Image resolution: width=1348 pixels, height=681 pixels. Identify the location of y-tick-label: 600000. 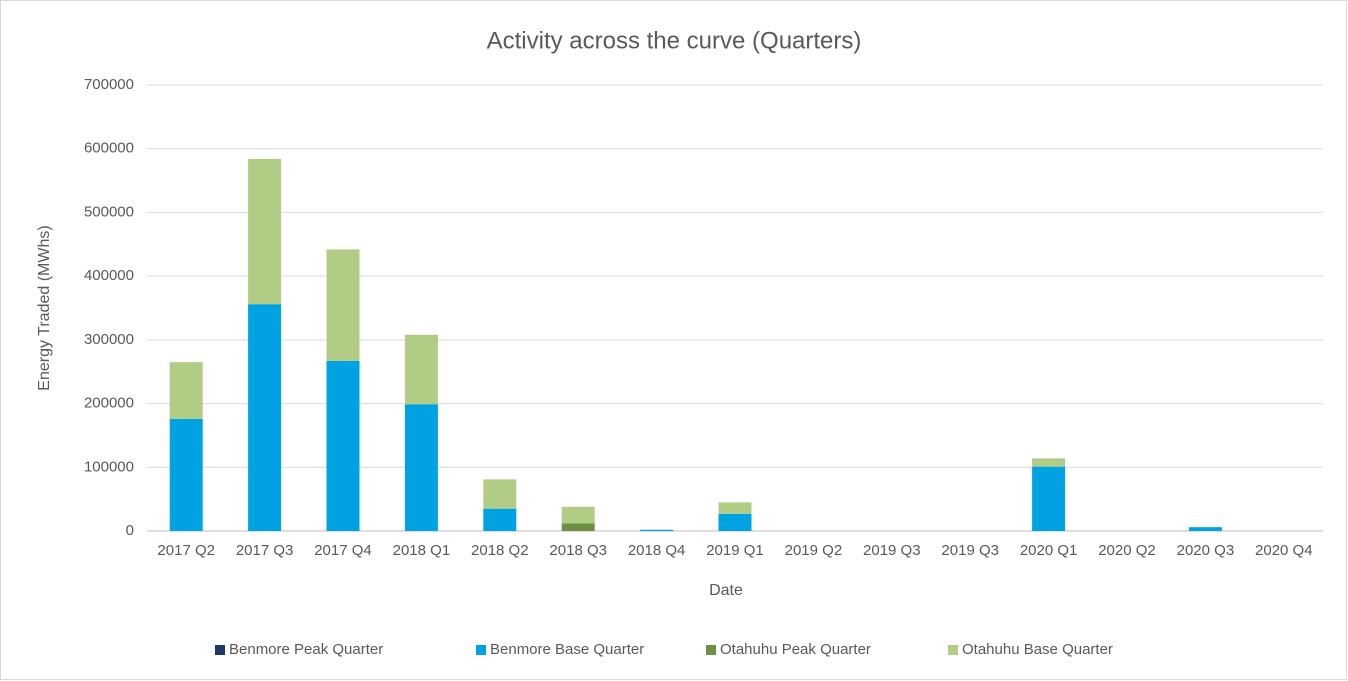
(109, 148).